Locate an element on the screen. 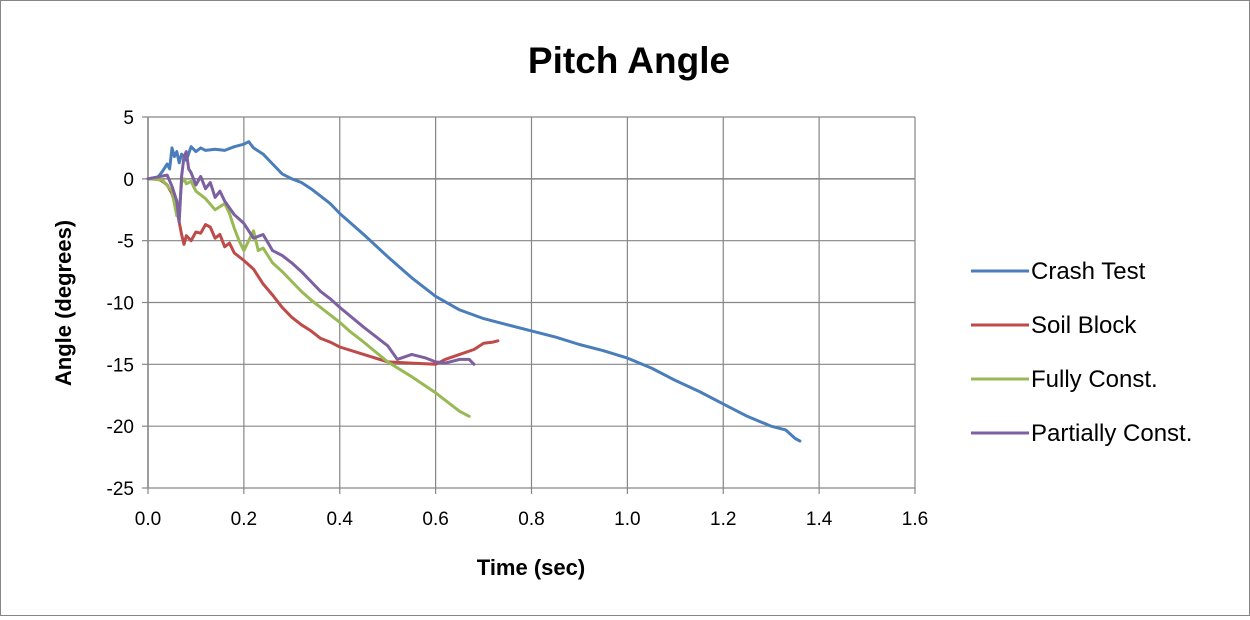 The image size is (1250, 620). y-tick-label: -20 is located at coordinates (120, 427).